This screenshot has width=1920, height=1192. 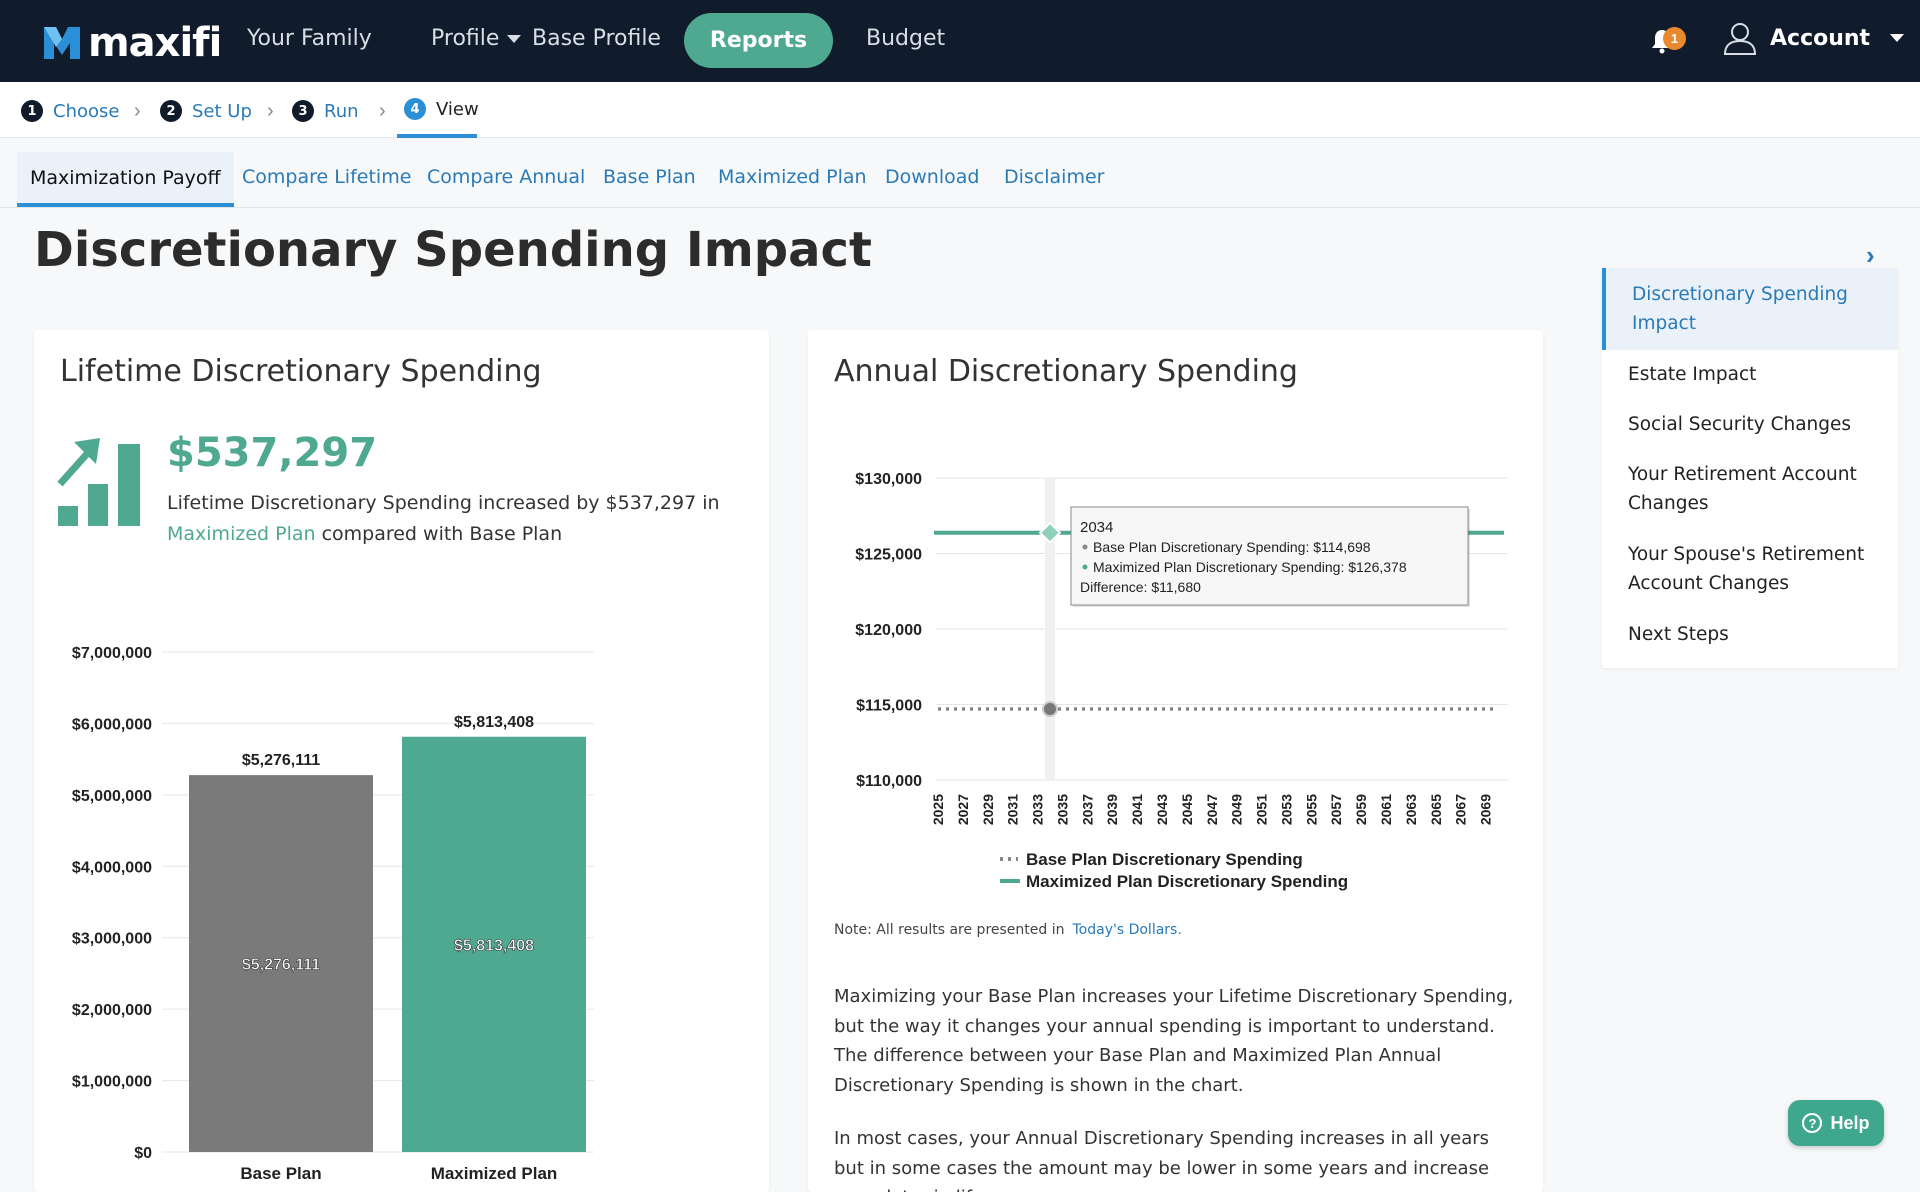 I want to click on x-category-label: Base Plan, so click(x=280, y=1173).